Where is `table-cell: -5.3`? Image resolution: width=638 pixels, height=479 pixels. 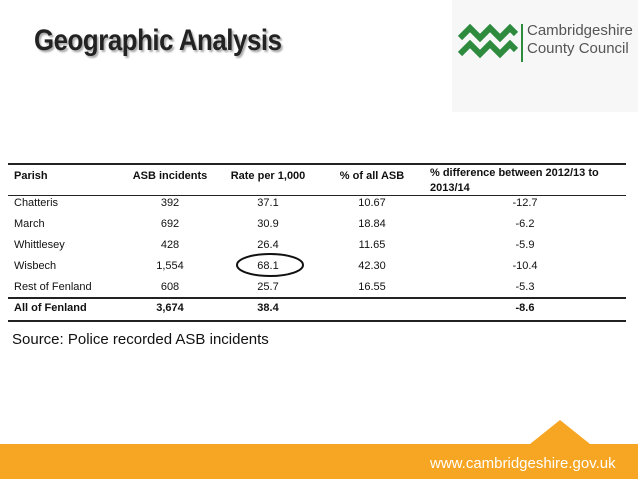 table-cell: -5.3 is located at coordinates (525, 287).